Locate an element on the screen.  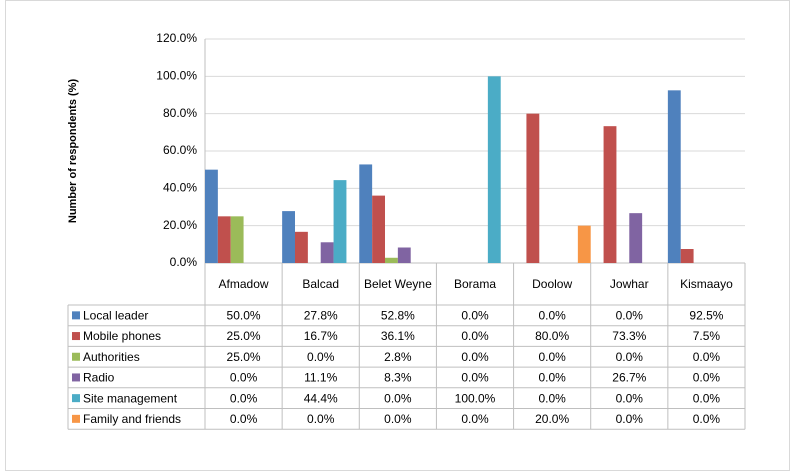
table-value: 27.8% is located at coordinates (321, 316).